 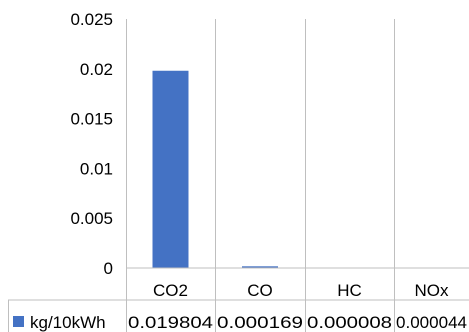 I want to click on value-cell: 0.000044, so click(x=431, y=322).